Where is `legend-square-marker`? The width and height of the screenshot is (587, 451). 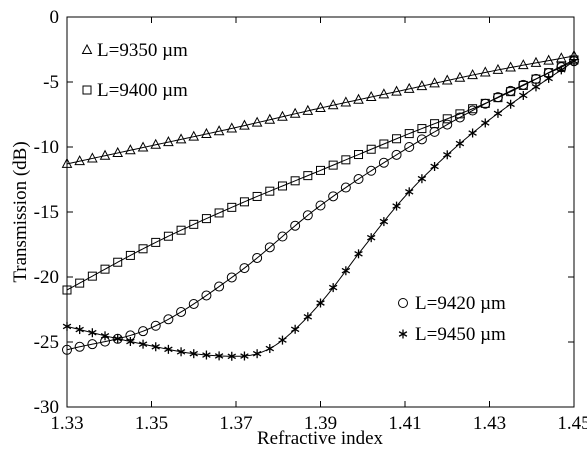
legend-square-marker is located at coordinates (87, 90).